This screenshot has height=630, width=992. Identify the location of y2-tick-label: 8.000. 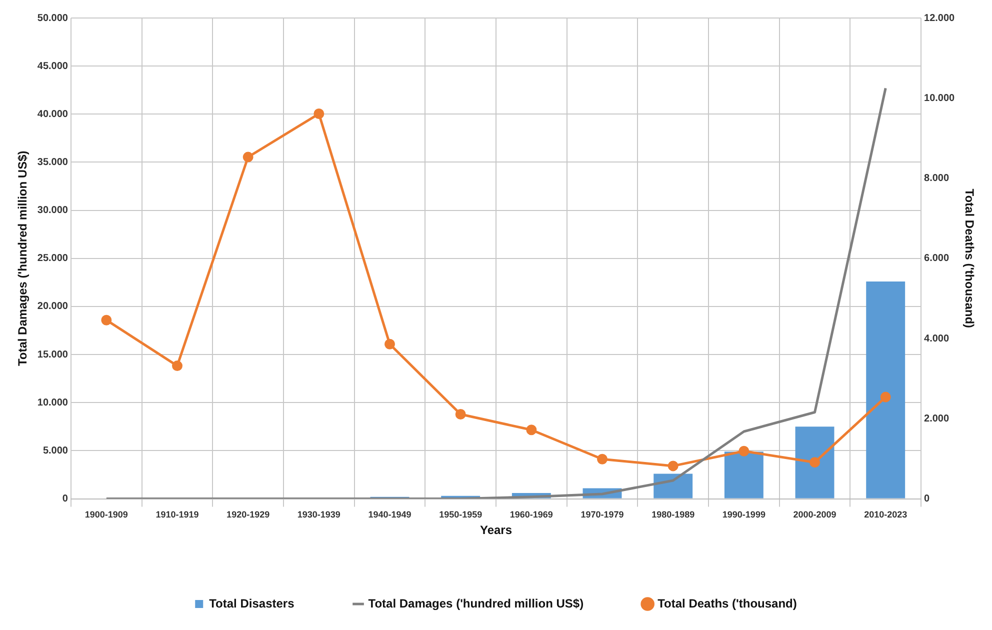
(937, 178).